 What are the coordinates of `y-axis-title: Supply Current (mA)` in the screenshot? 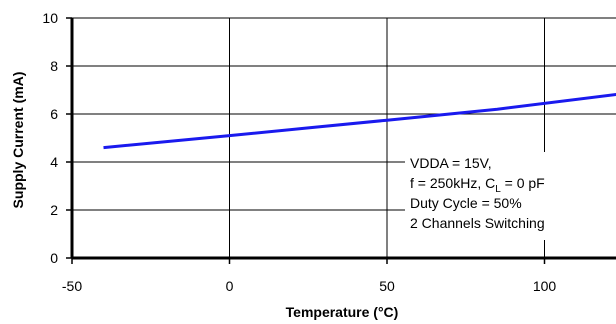 It's located at (18, 140).